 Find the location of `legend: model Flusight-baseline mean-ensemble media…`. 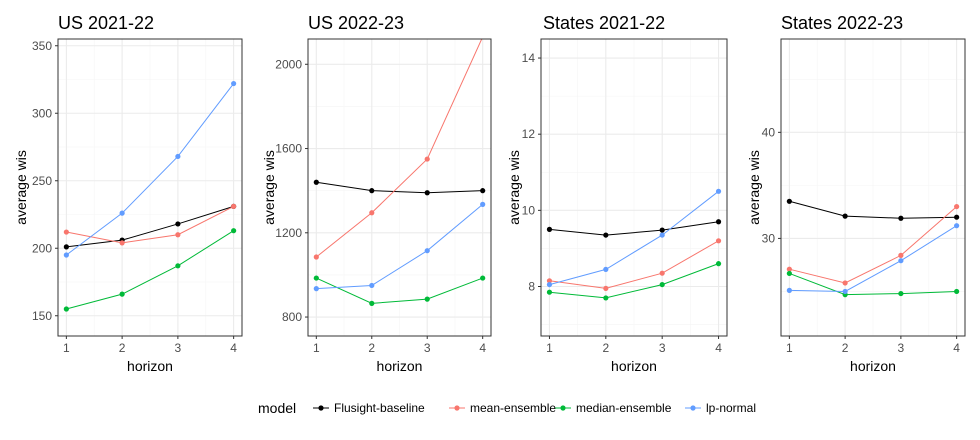

legend: model Flusight-baseline mean-ensemble media… is located at coordinates (507, 408).